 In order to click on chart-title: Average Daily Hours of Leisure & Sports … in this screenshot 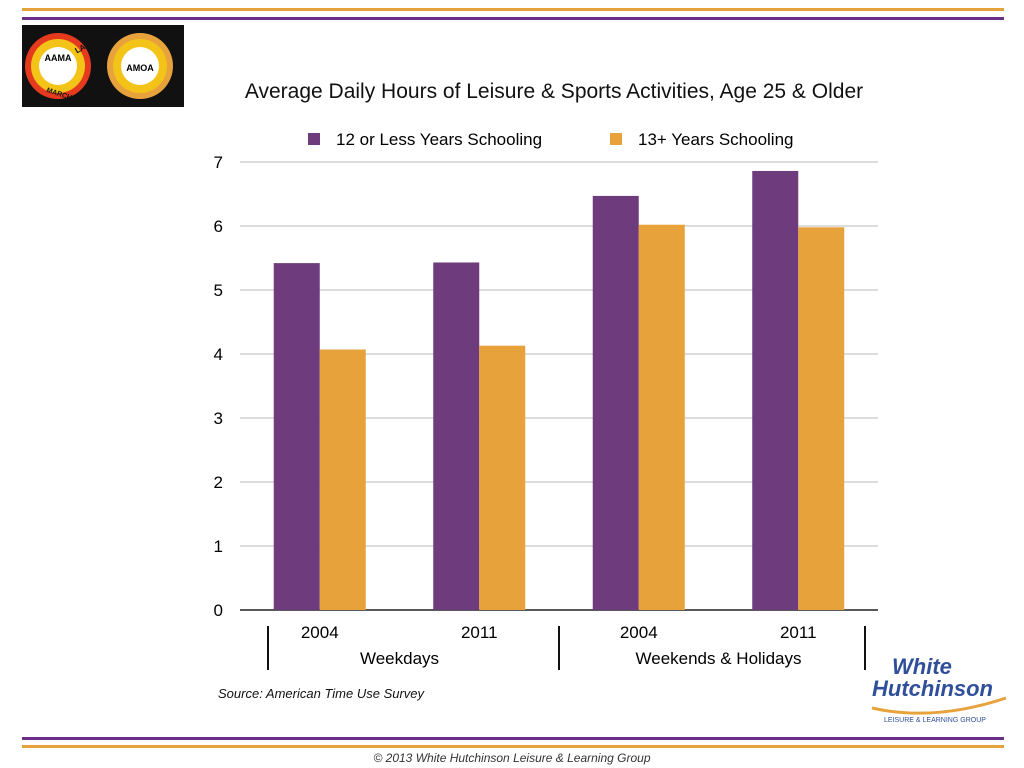, I will do `click(554, 91)`.